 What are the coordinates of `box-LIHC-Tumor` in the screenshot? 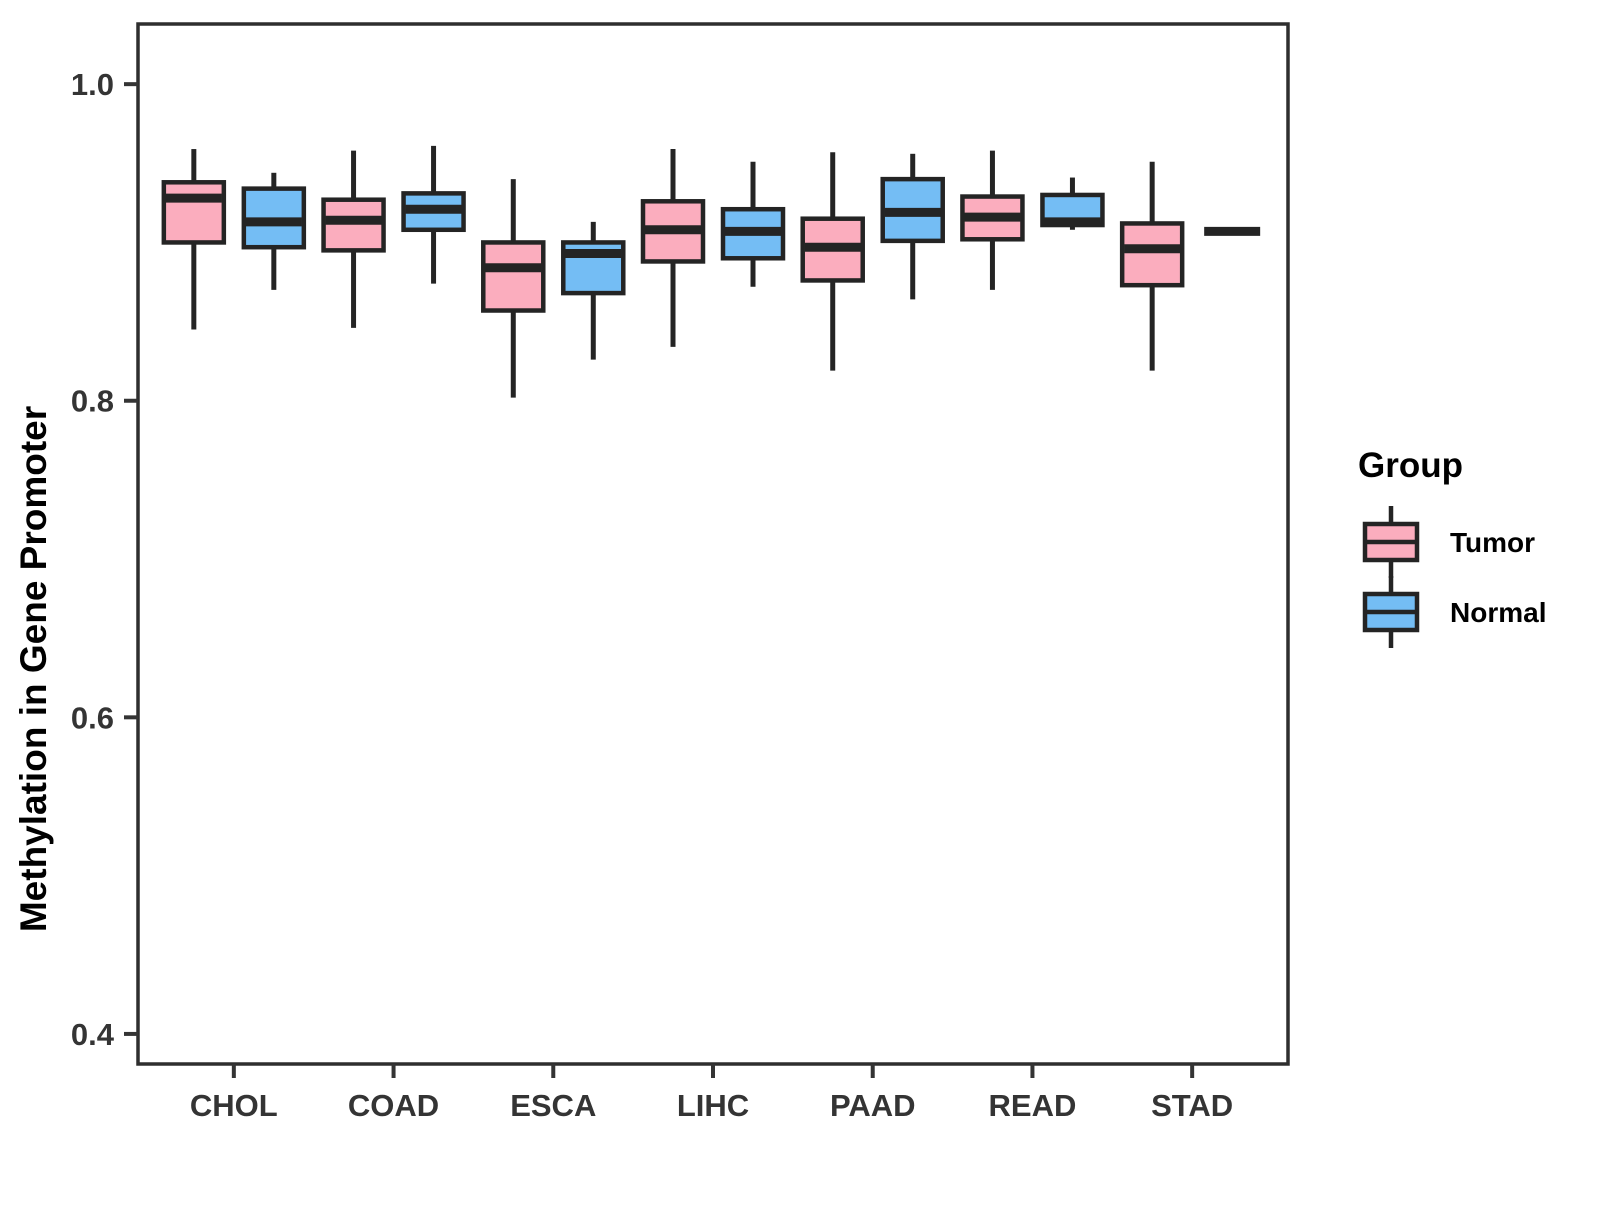 It's located at (673, 248).